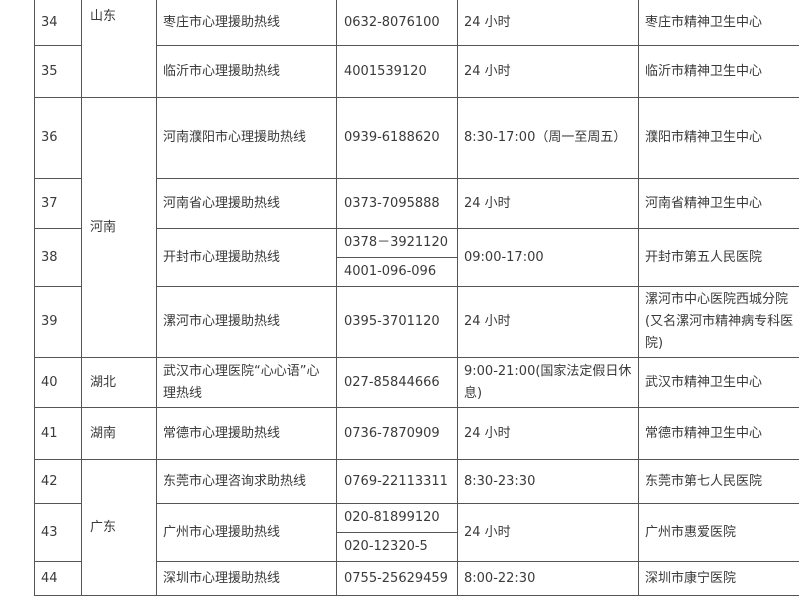 This screenshot has height=597, width=800. Describe the element at coordinates (718, 257) in the screenshot. I see `organization: 开封市第五人民医院` at that location.